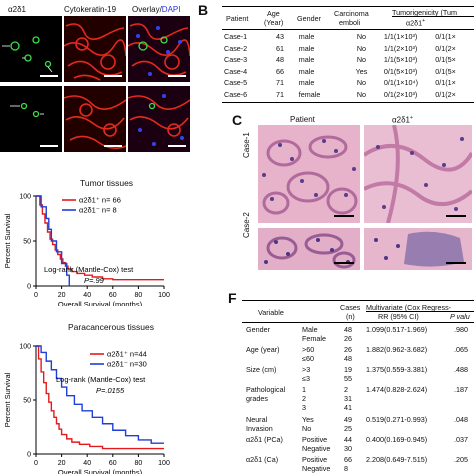 The height and width of the screenshot is (474, 474). Describe the element at coordinates (445, 83) in the screenshot. I see `b-cell: 0/1(1×` at that location.